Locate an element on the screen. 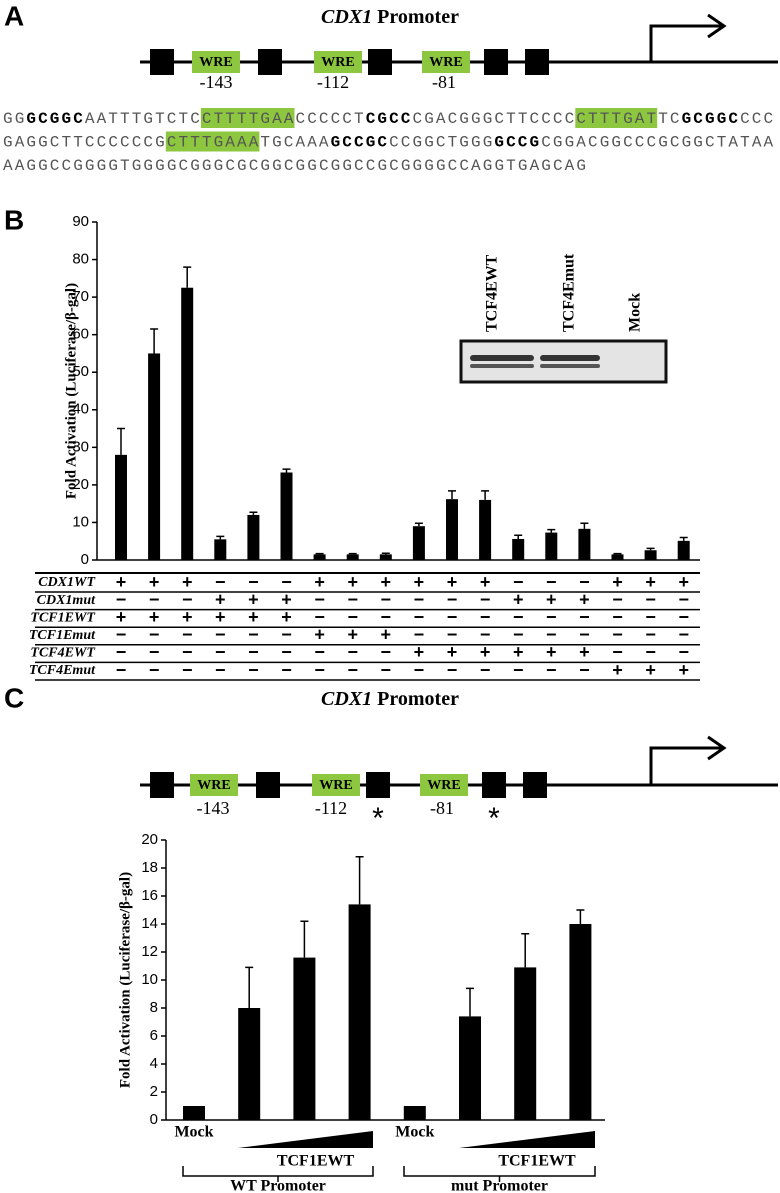 Image resolution: width=780 pixels, height=1193 pixels. group-label: WT Promoter is located at coordinates (278, 1185).